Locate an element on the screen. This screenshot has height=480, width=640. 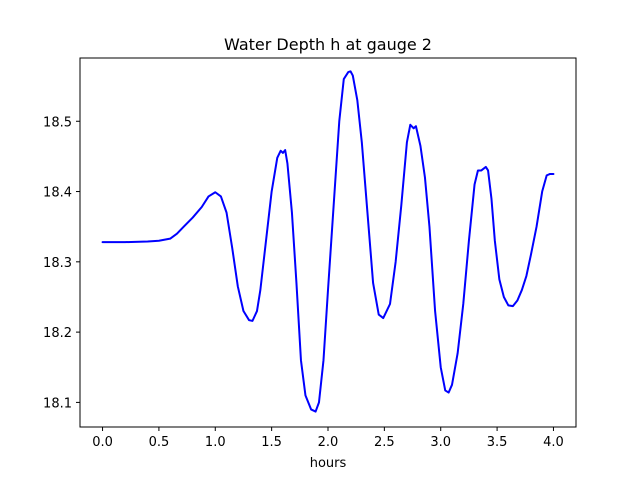
x-tick-label: 1.5 is located at coordinates (271, 442).